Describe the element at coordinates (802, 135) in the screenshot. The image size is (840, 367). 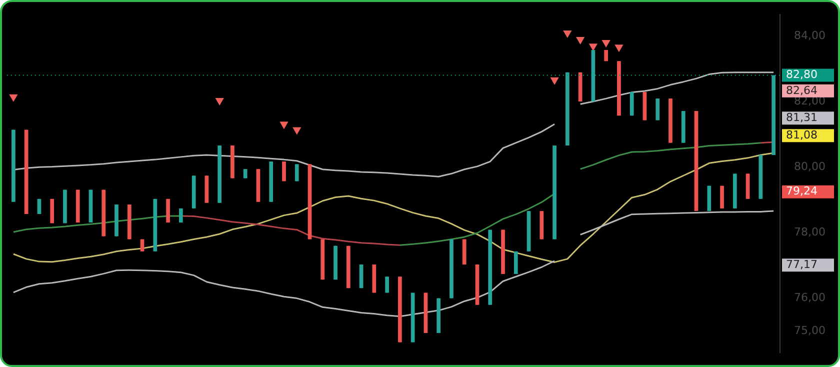
I see `text: 81,08` at that location.